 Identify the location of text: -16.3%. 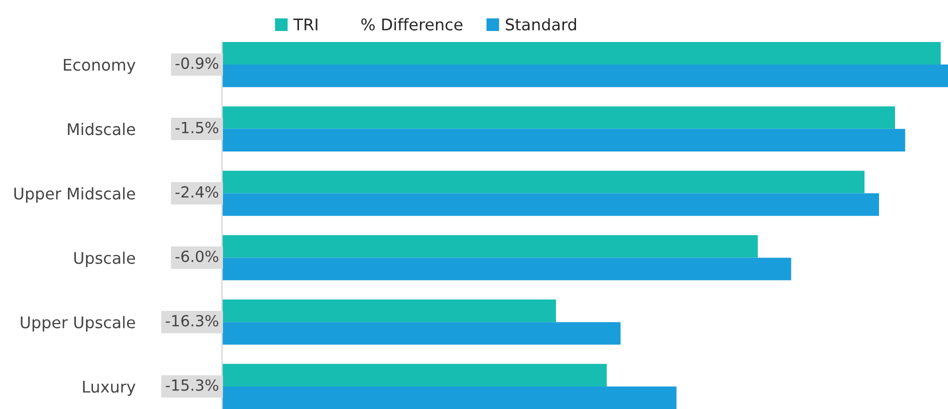
(192, 320).